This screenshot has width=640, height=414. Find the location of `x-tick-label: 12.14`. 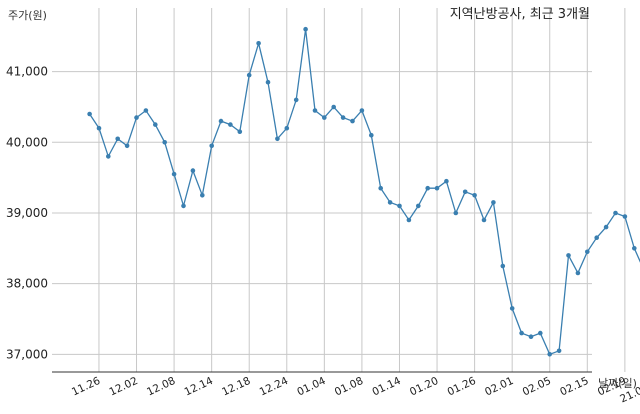

x-tick-label: 12.14 is located at coordinates (199, 387).